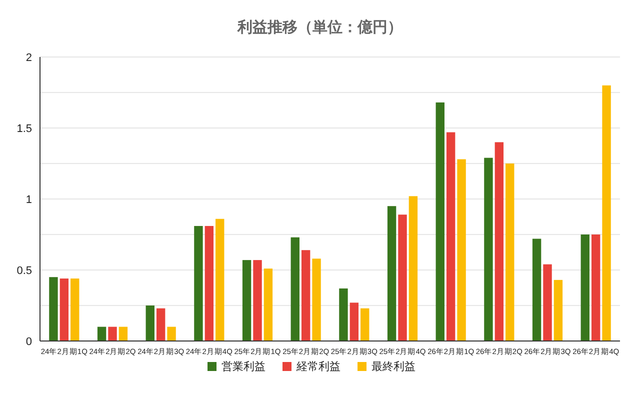 This screenshot has height=395, width=640. I want to click on y-tick-label: 1, so click(29, 200).